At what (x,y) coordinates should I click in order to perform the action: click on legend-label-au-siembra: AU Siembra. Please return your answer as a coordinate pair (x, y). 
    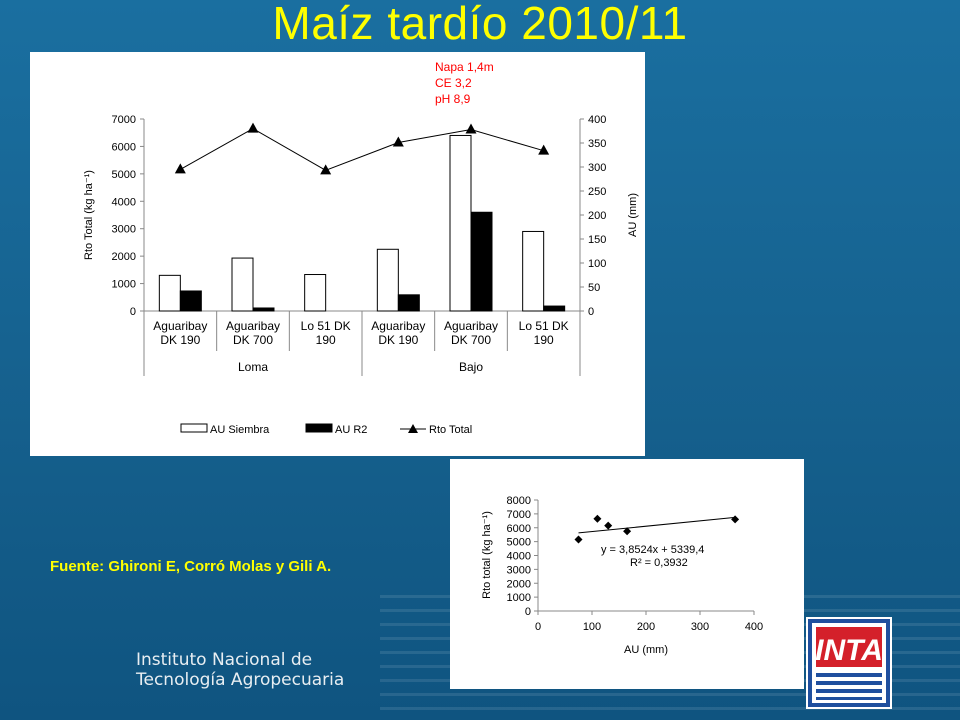
    Looking at the image, I should click on (240, 430).